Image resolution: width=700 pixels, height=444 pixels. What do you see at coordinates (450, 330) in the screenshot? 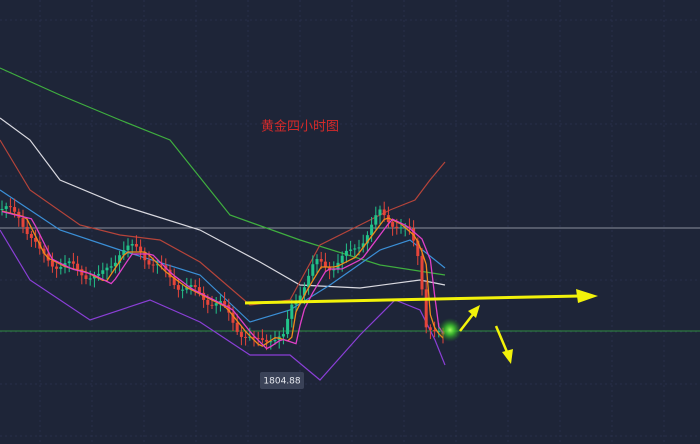
I see `glow-dot` at bounding box center [450, 330].